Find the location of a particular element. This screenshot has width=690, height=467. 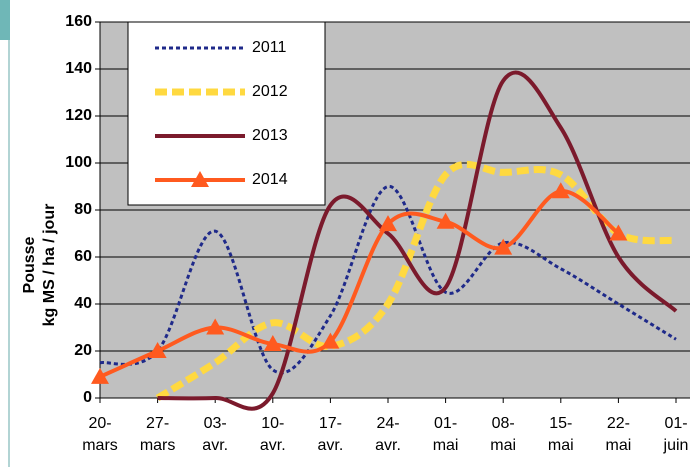

x-tick-label: 17- is located at coordinates (330, 423).